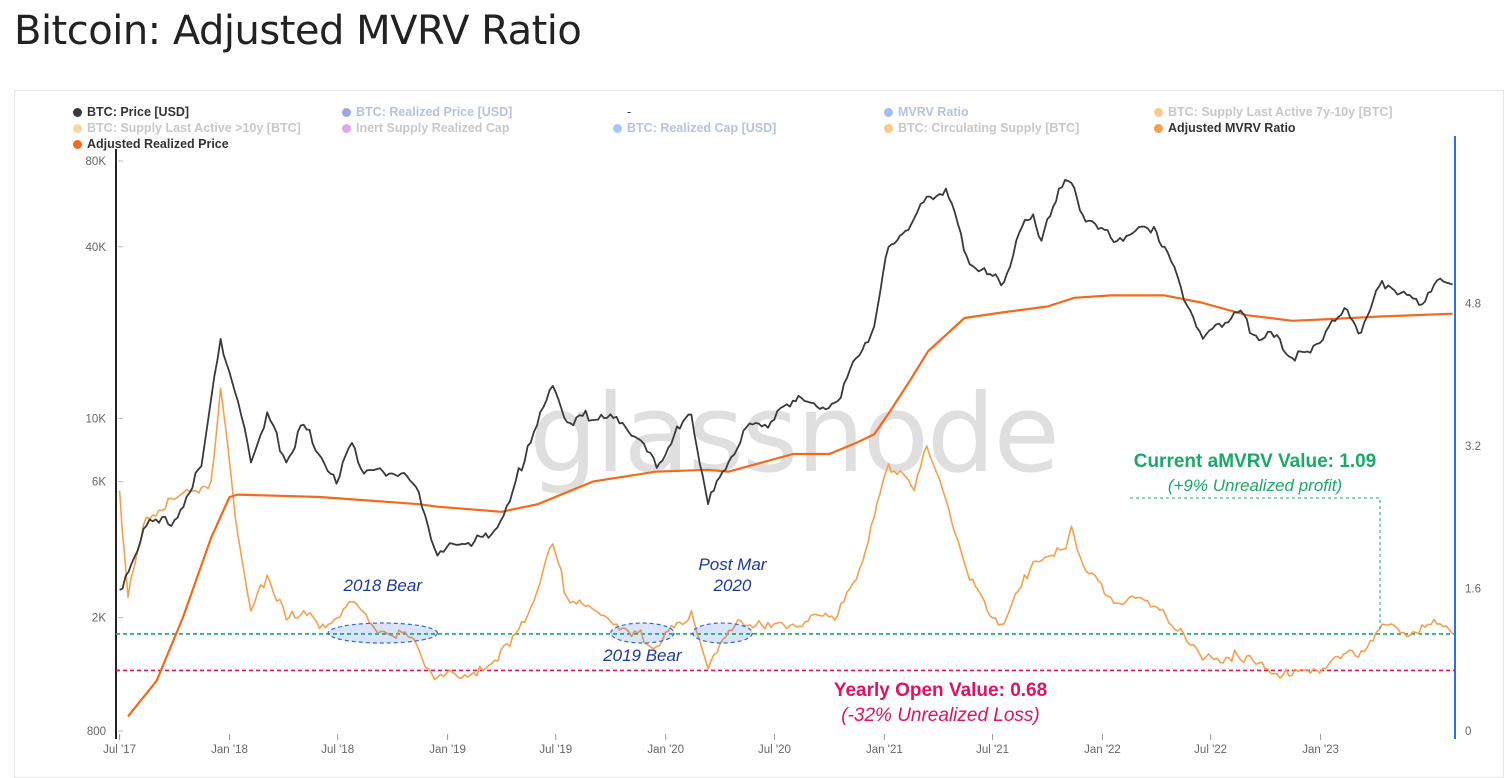 This screenshot has height=778, width=1504. I want to click on y-left-tick-label: 2K, so click(99, 619).